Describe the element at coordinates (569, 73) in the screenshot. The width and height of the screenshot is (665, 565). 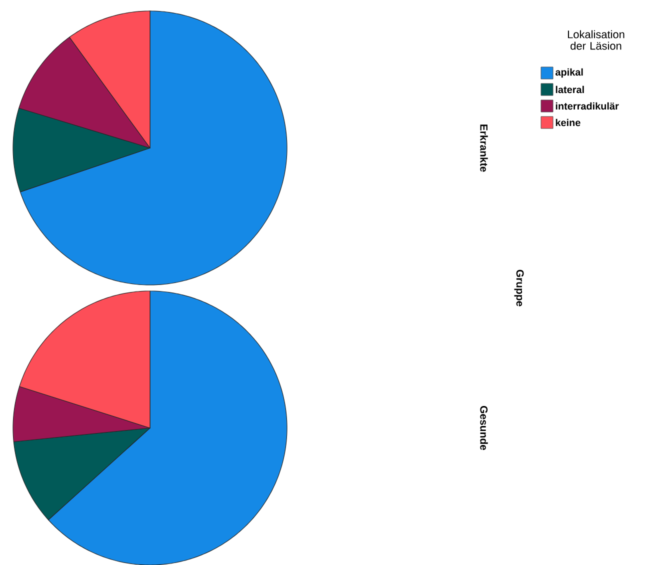
I see `legend-label: apikal` at that location.